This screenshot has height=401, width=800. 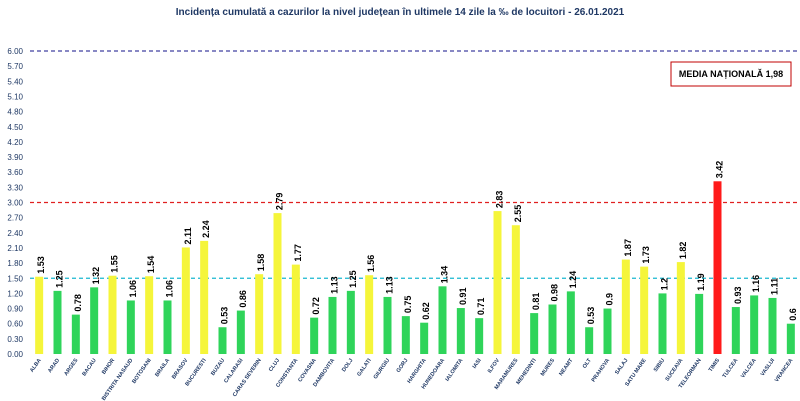 I want to click on value-label: 2.55, so click(x=518, y=214).